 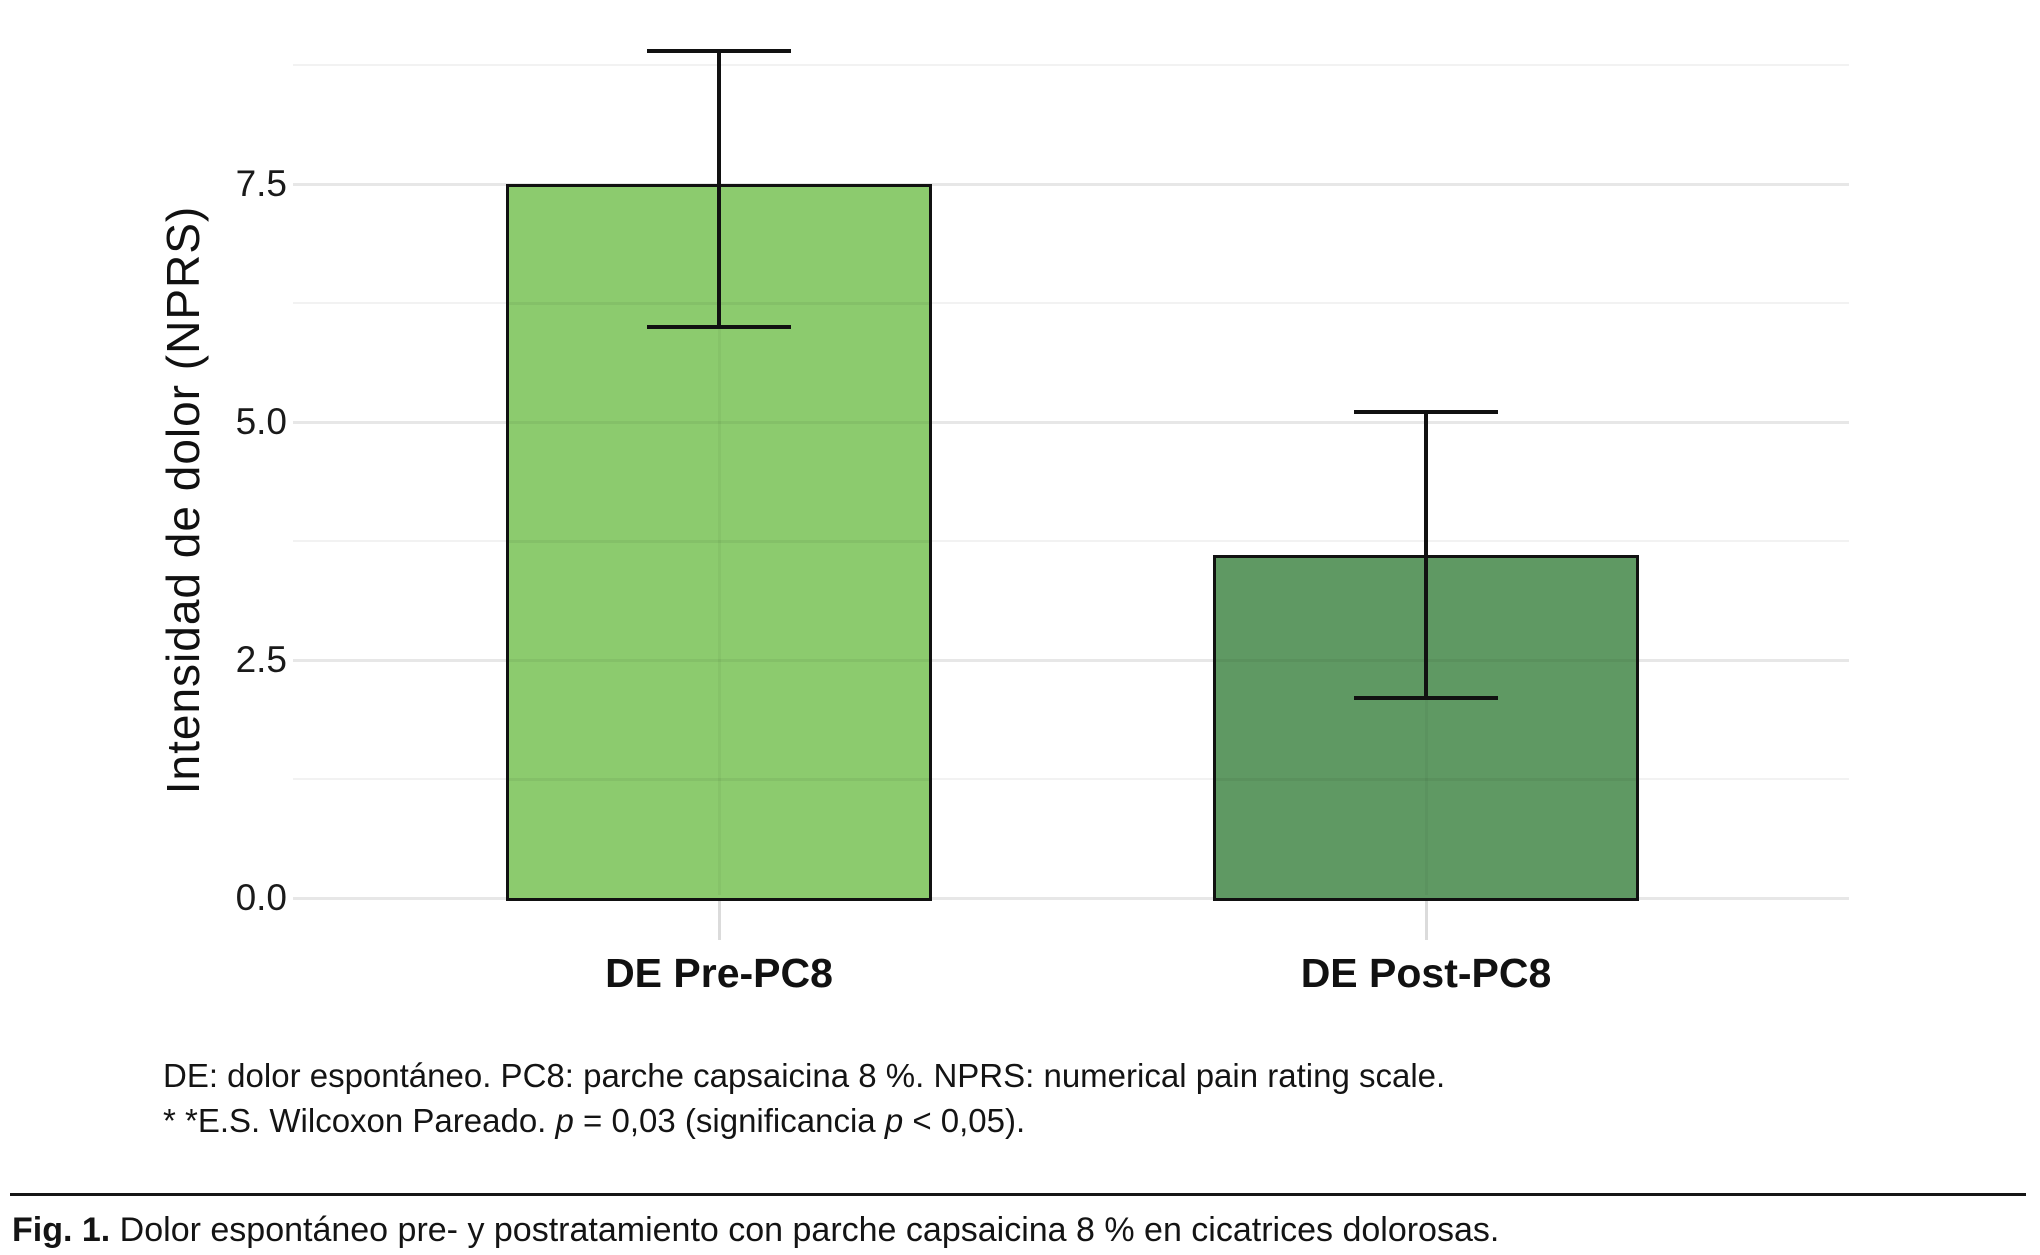 I want to click on y-tick-label: 5.0, so click(x=261, y=421).